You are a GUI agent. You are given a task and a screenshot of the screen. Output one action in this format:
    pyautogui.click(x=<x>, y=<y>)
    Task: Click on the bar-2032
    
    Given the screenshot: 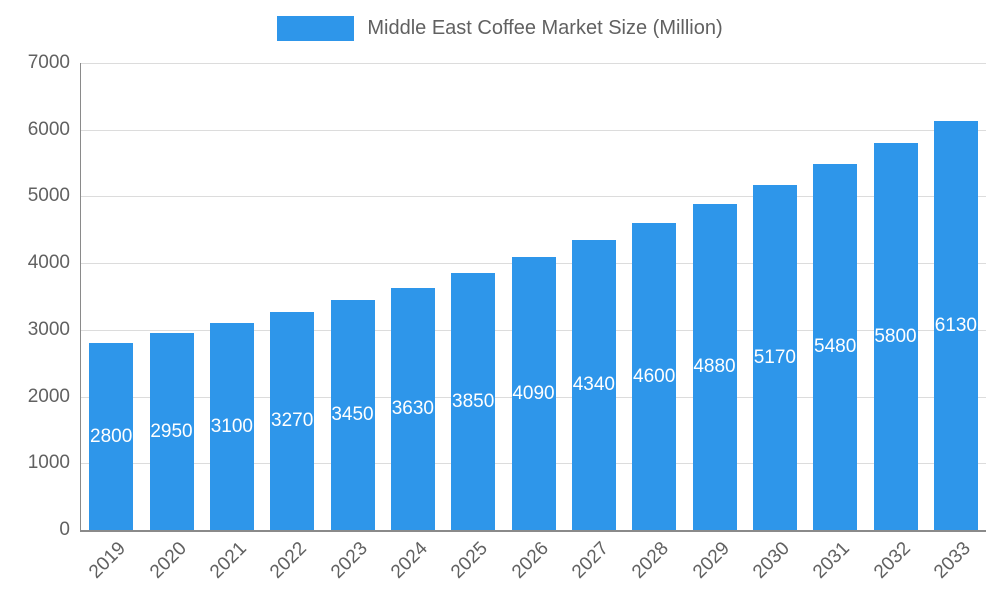 What is the action you would take?
    pyautogui.click(x=895, y=336)
    